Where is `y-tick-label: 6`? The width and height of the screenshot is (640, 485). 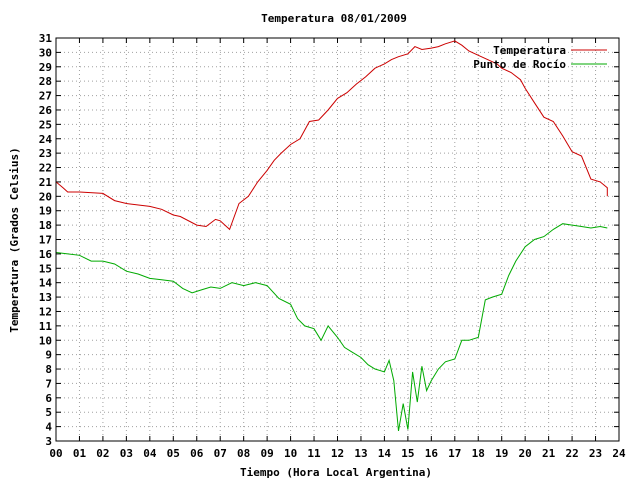 y-tick-label: 6 is located at coordinates (48, 398).